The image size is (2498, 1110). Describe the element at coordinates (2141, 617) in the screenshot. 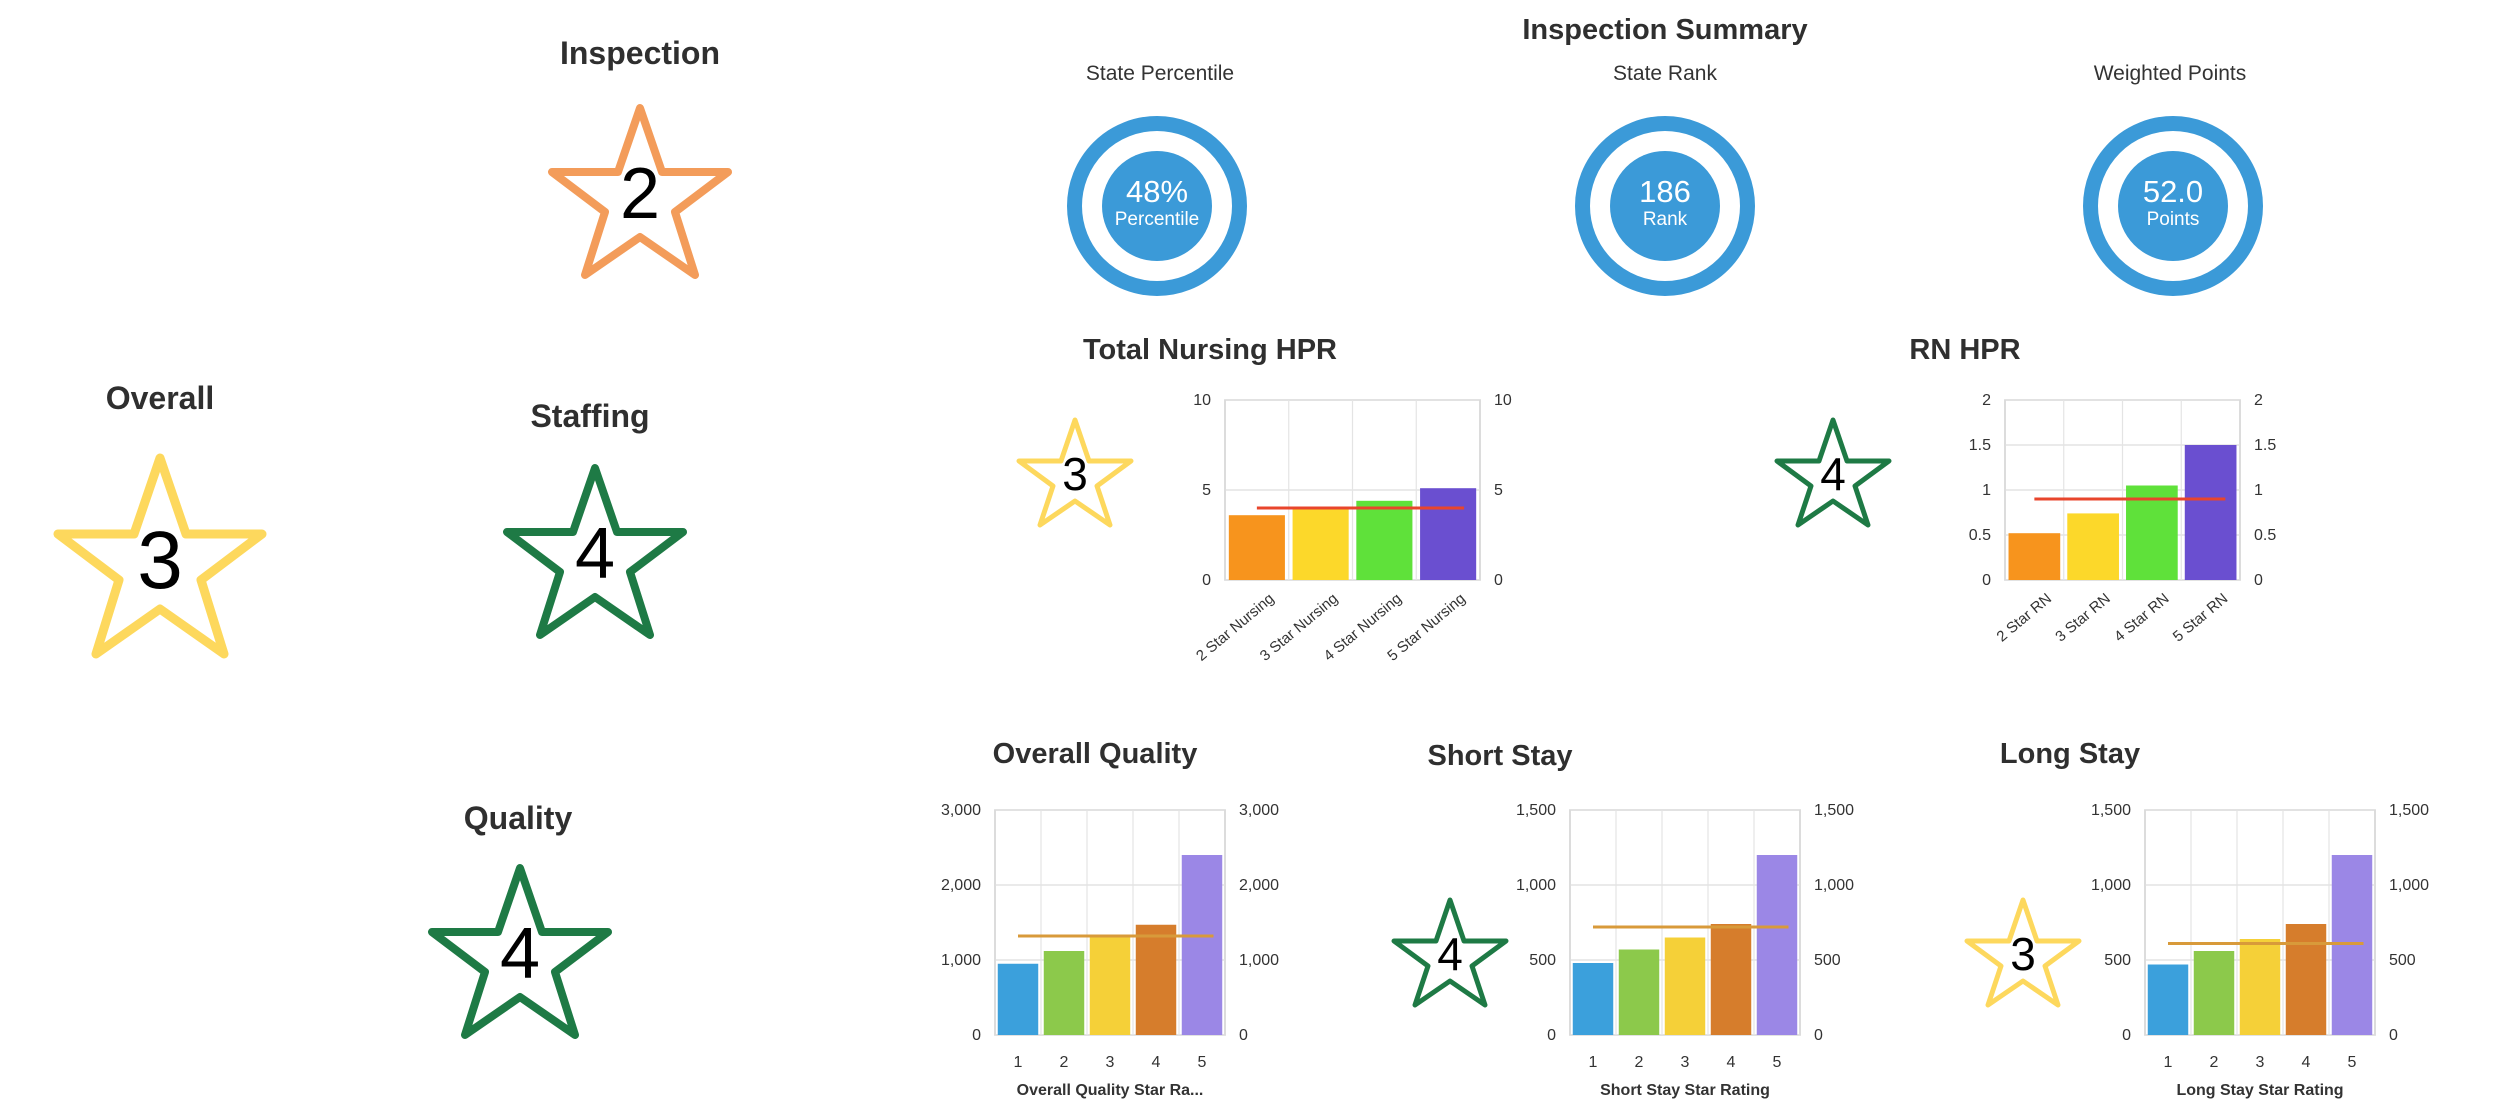

I see `x-tick-label: 4 Star RN` at that location.